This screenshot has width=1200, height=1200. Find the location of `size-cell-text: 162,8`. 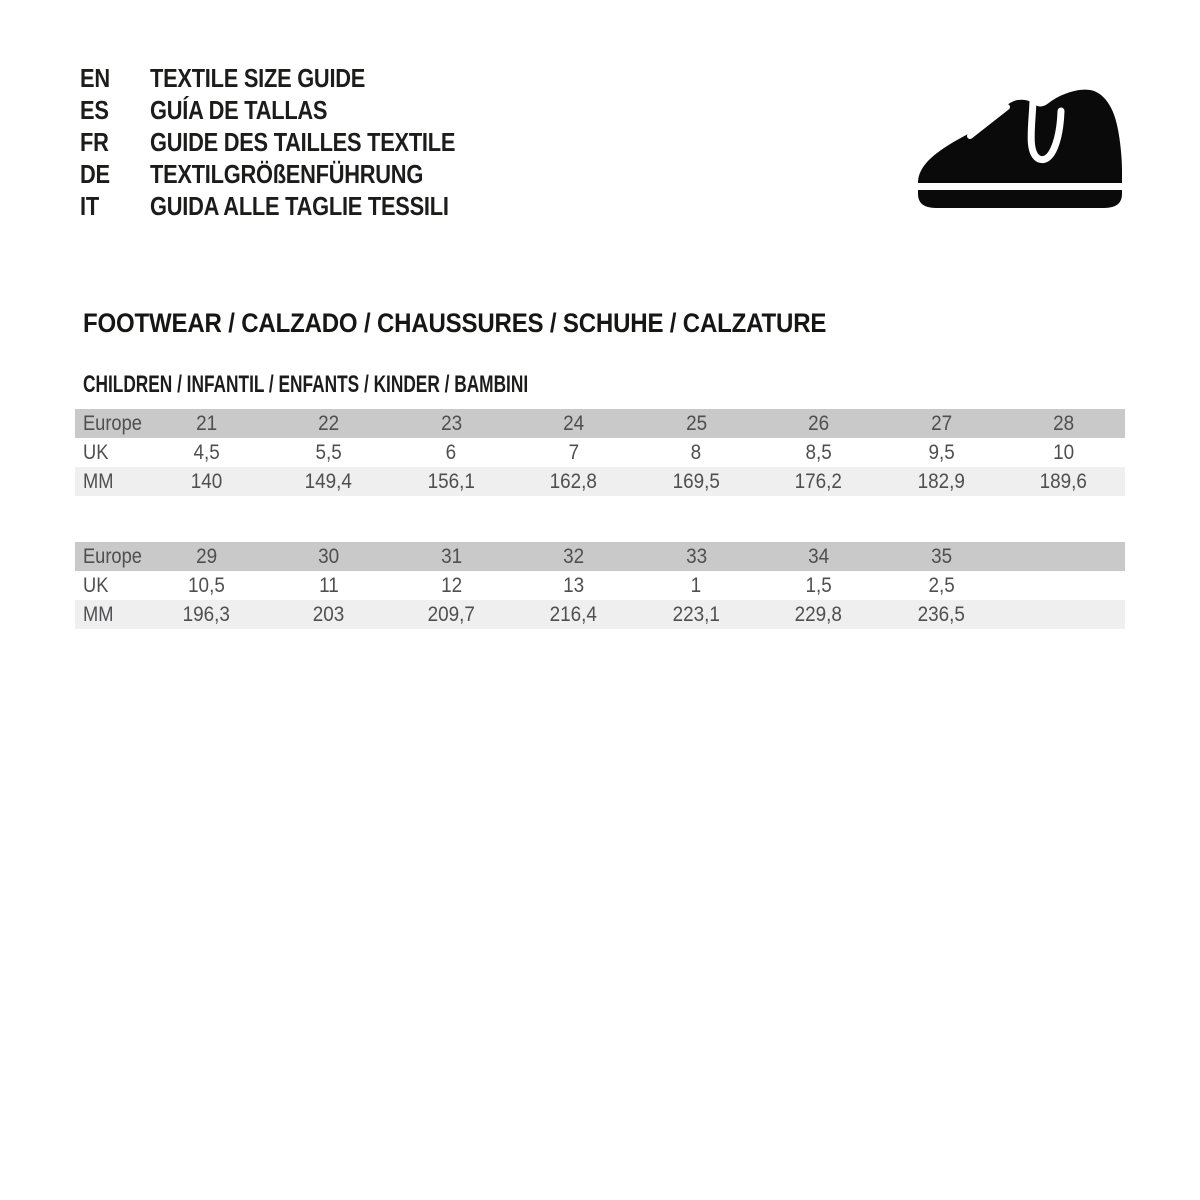

size-cell-text: 162,8 is located at coordinates (574, 481).